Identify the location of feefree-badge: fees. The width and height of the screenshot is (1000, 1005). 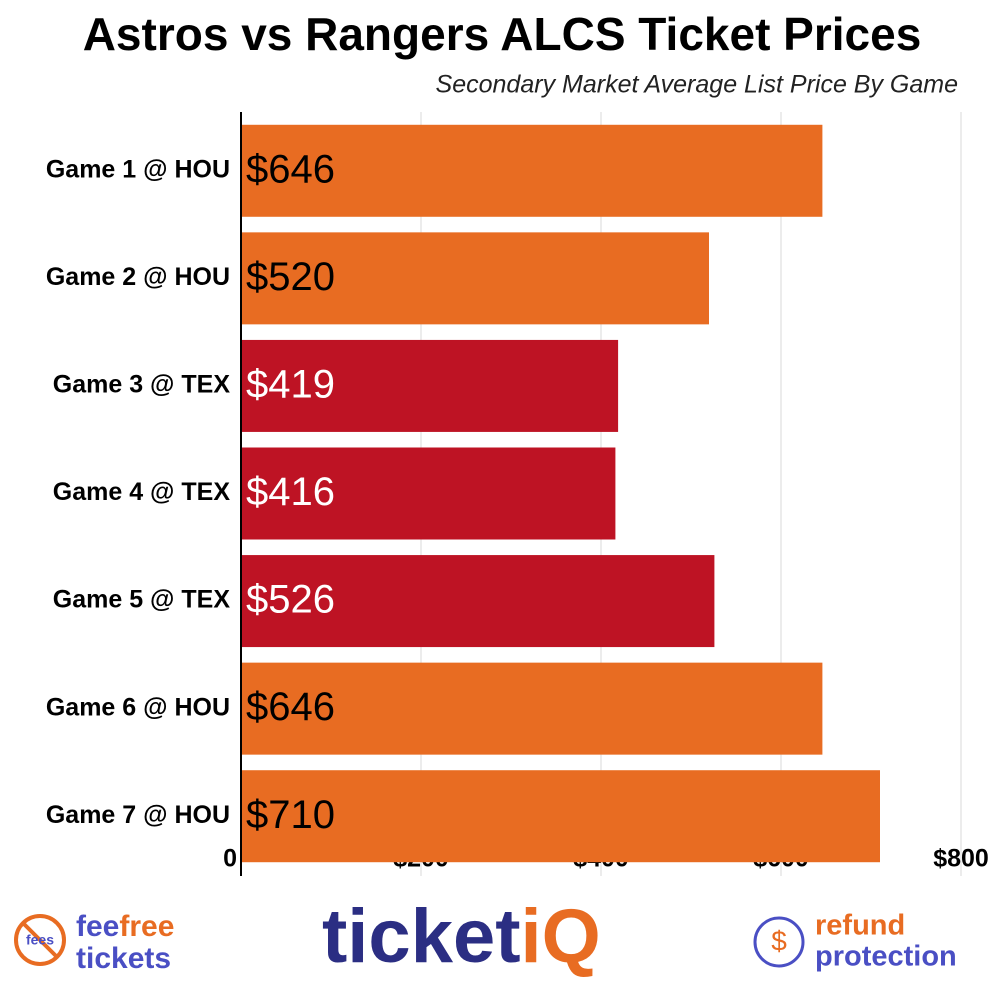
(40, 940).